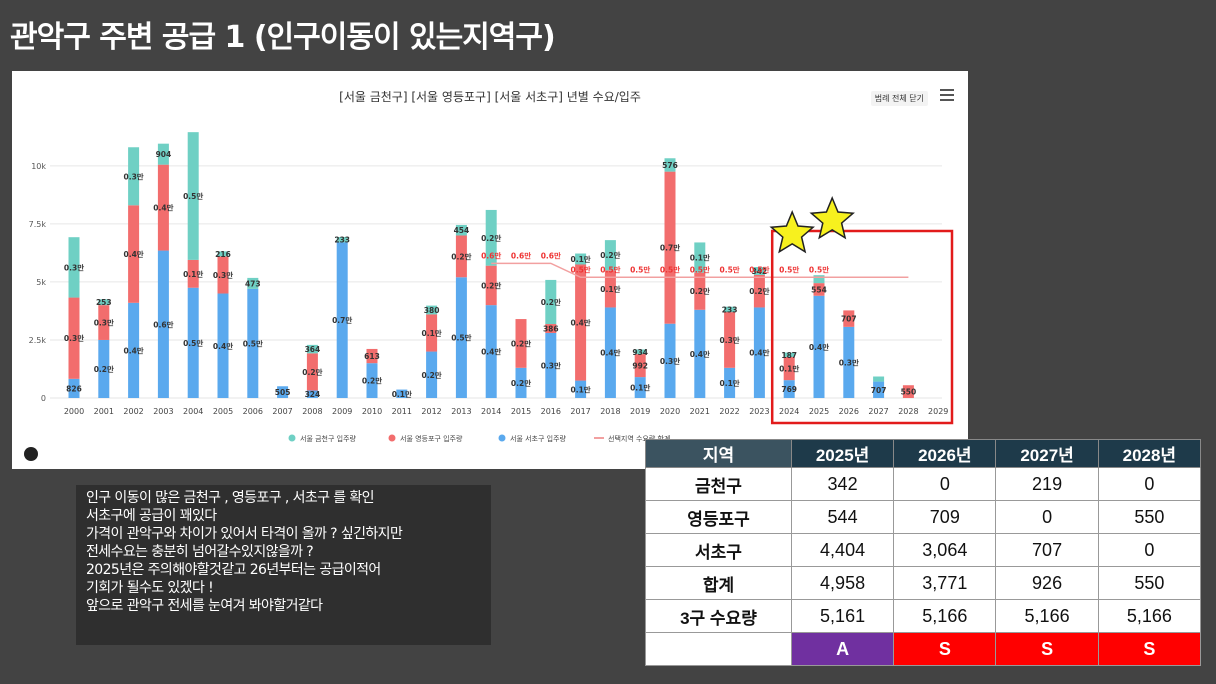  I want to click on highlight-box, so click(862, 327).